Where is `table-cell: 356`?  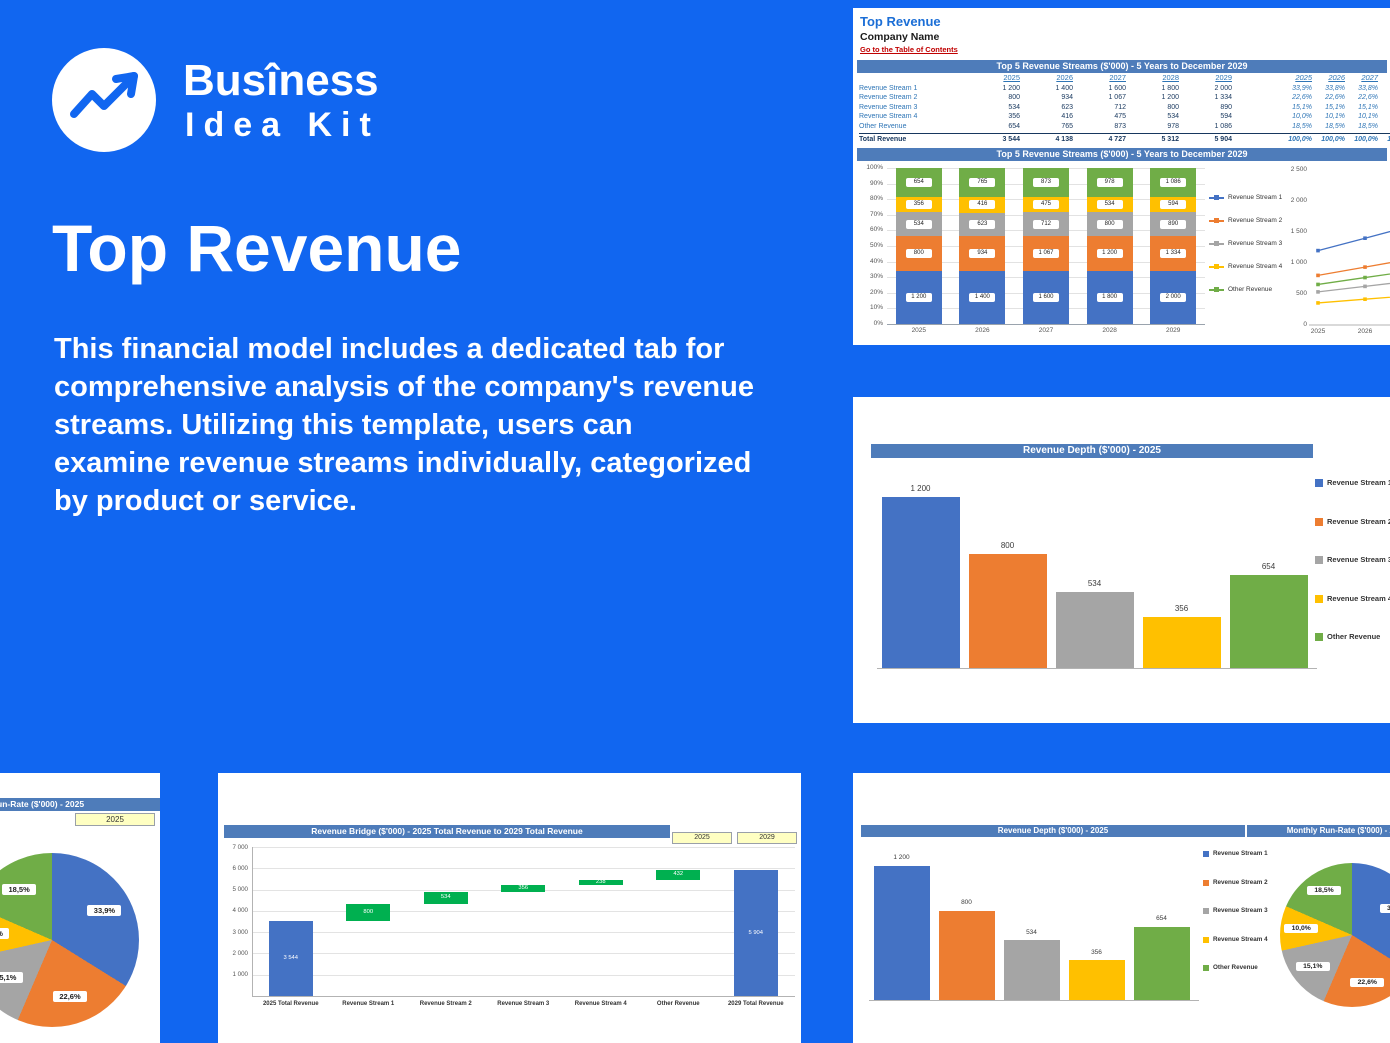
table-cell: 356 is located at coordinates (1014, 117).